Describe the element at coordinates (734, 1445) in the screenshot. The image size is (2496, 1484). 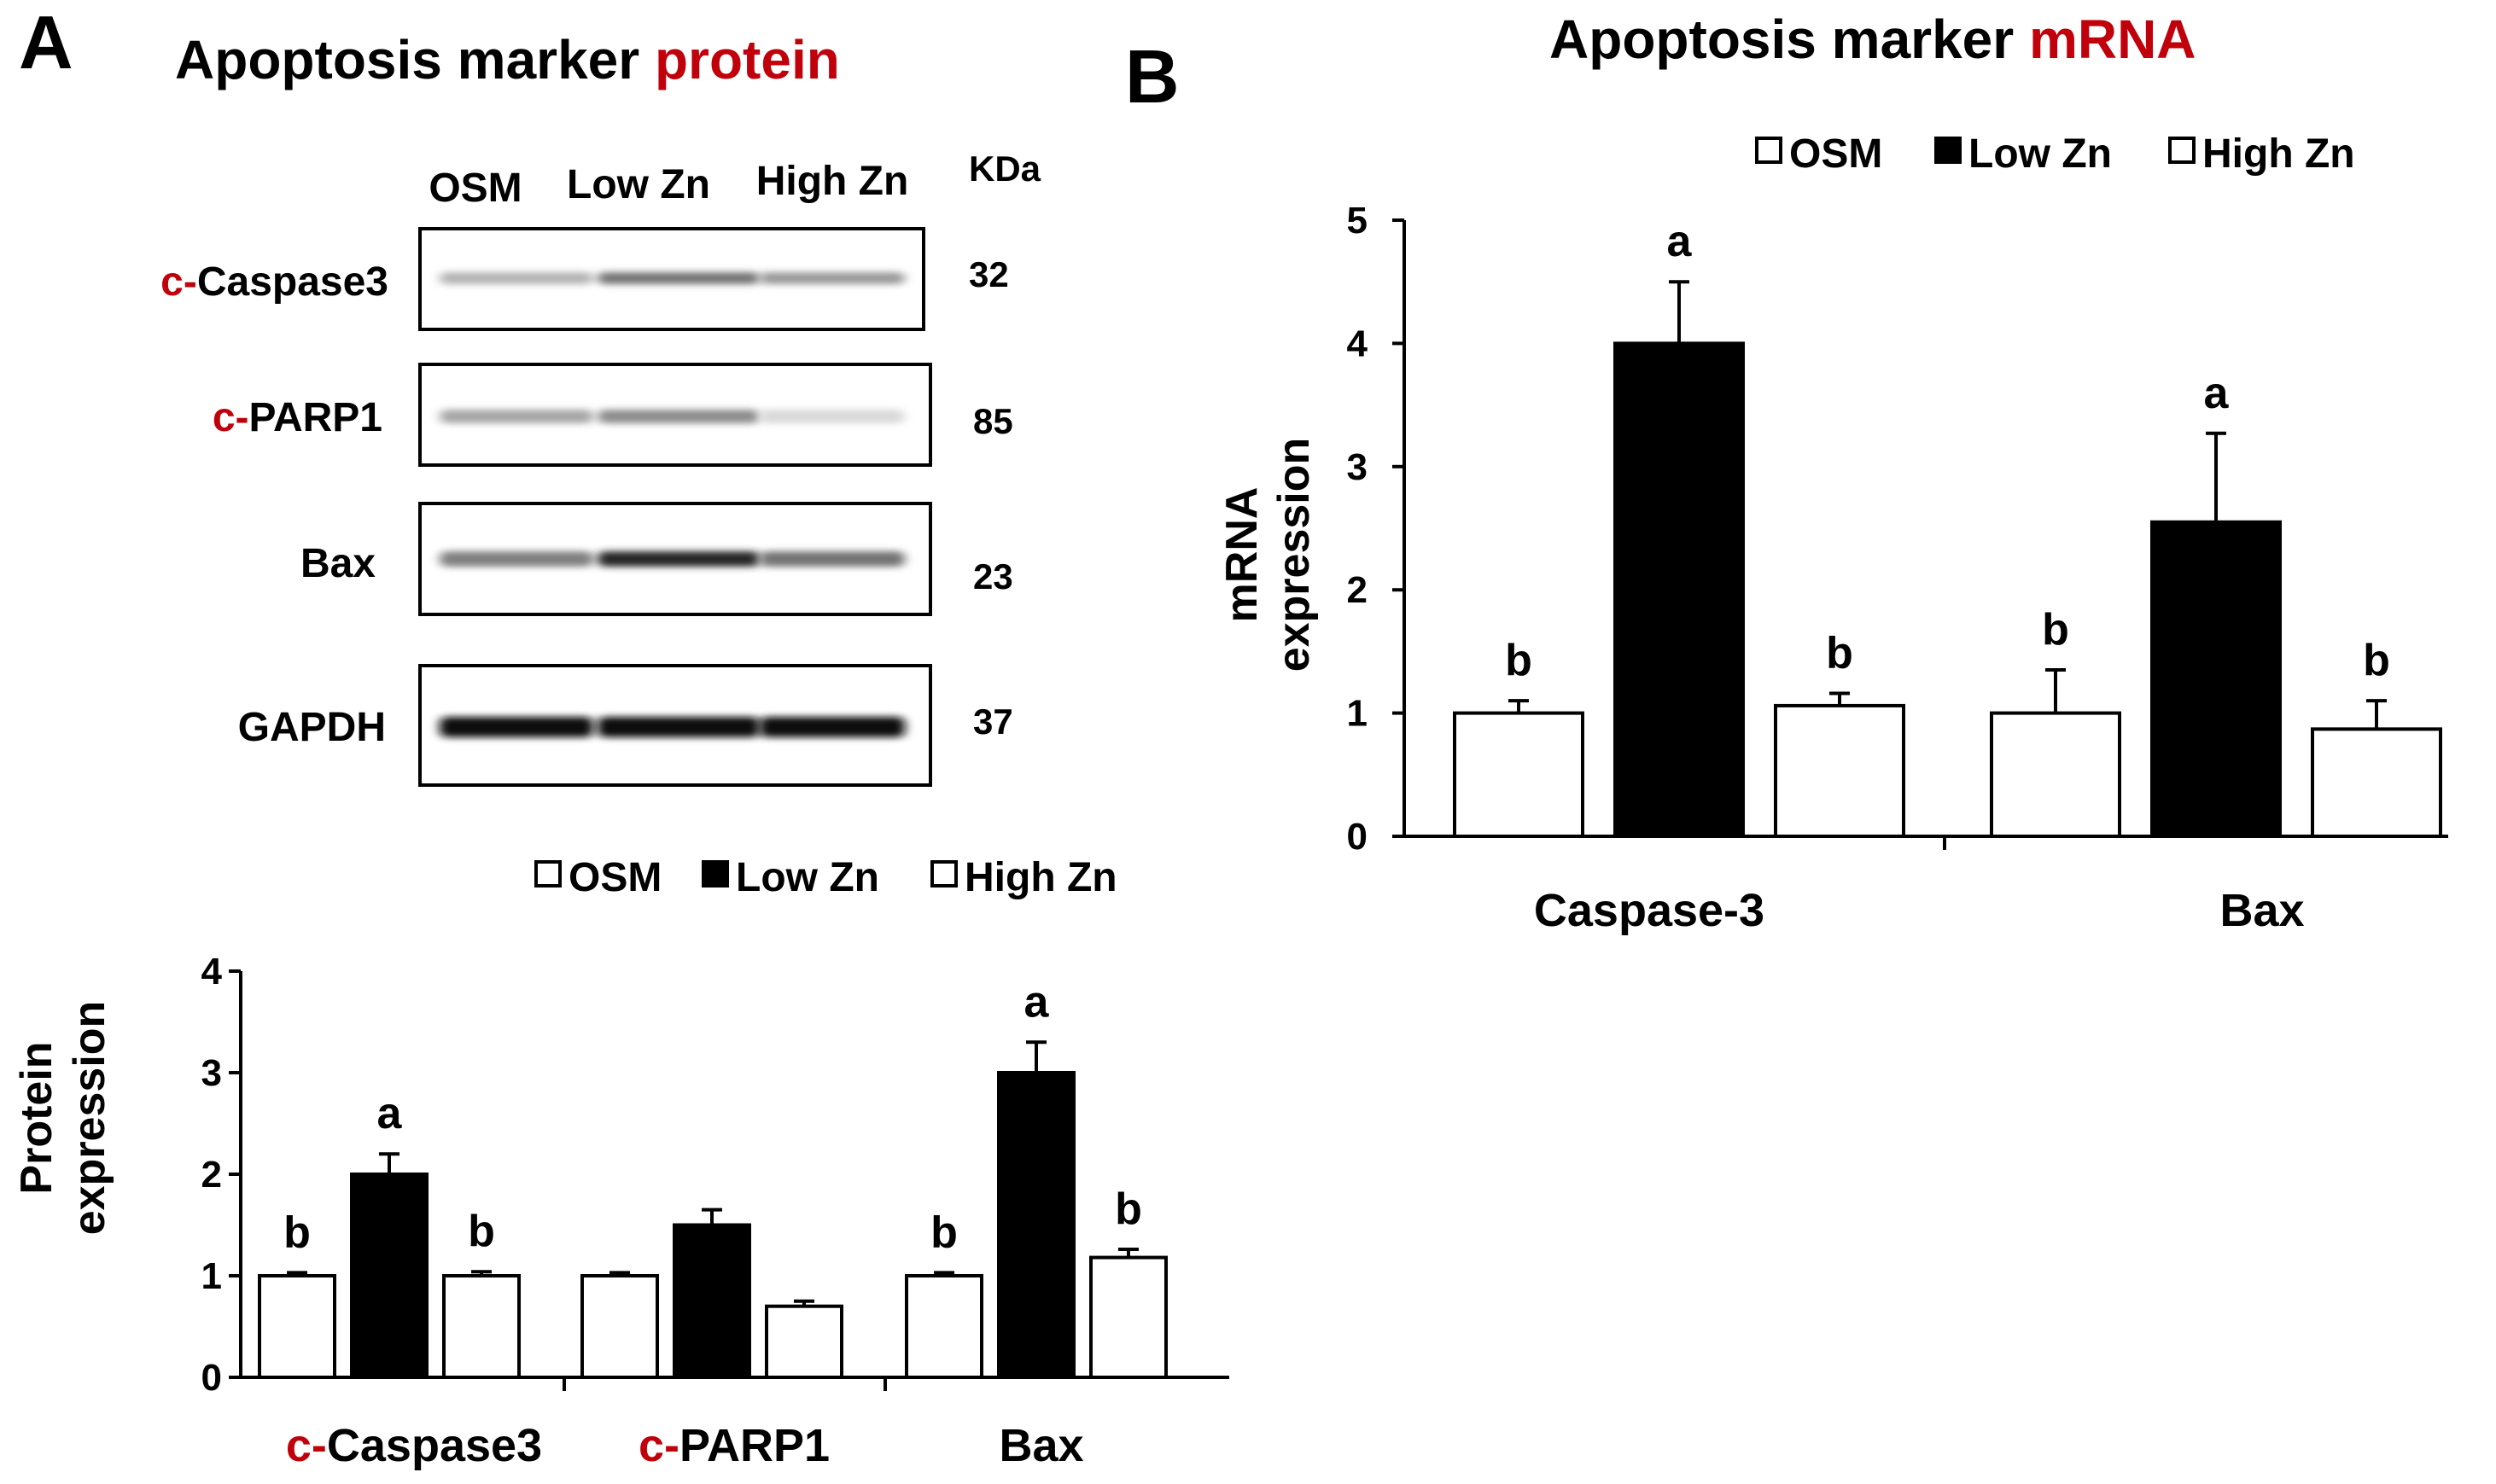
I see `x-category-label: c-PARP1` at that location.